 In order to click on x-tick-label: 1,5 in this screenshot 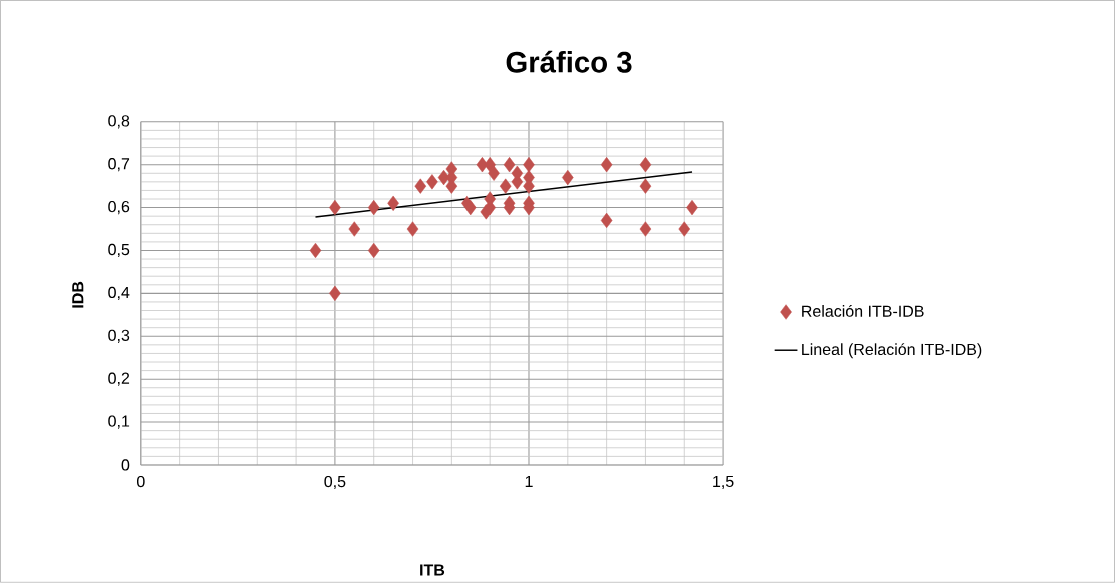, I will do `click(723, 483)`.